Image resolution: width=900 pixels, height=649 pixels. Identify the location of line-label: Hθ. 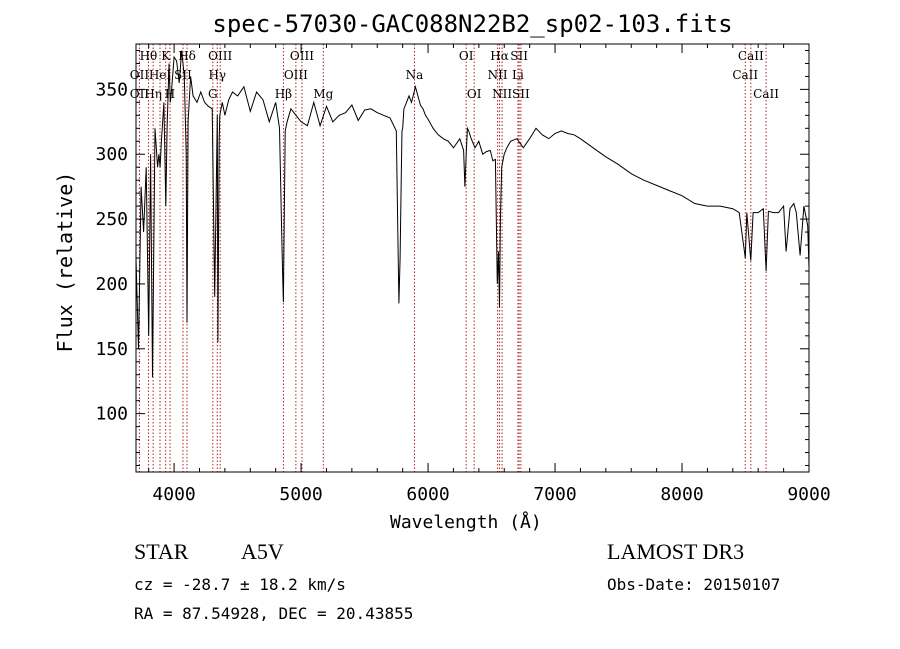
(149, 56).